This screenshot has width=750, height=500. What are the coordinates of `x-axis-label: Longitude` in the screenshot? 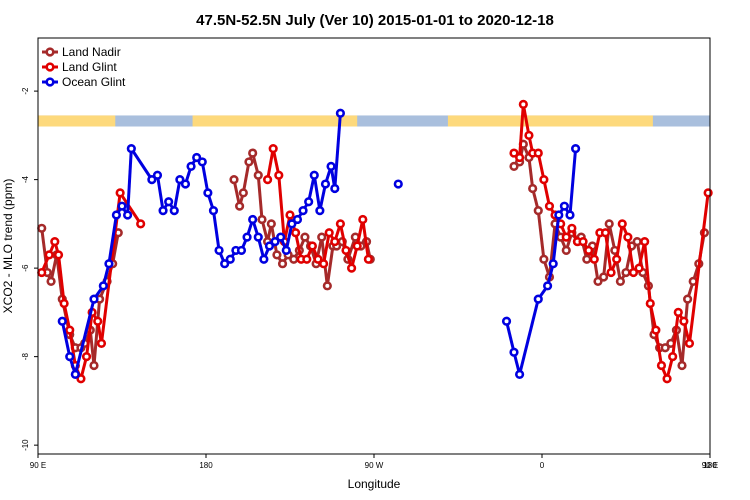 It's located at (374, 484).